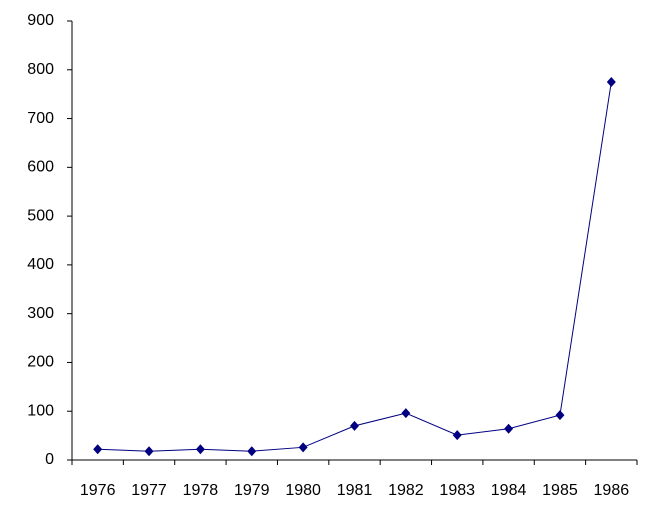  What do you see at coordinates (457, 490) in the screenshot?
I see `x-tick-label: 1983` at bounding box center [457, 490].